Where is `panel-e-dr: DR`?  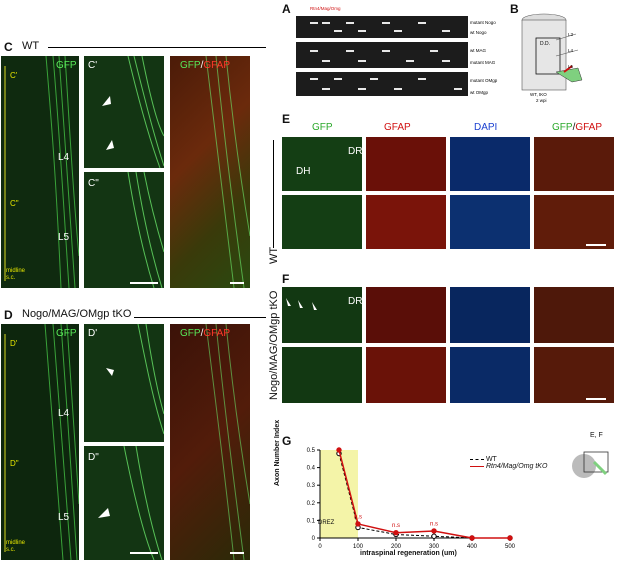
panel-e-dr: DR is located at coordinates (355, 151).